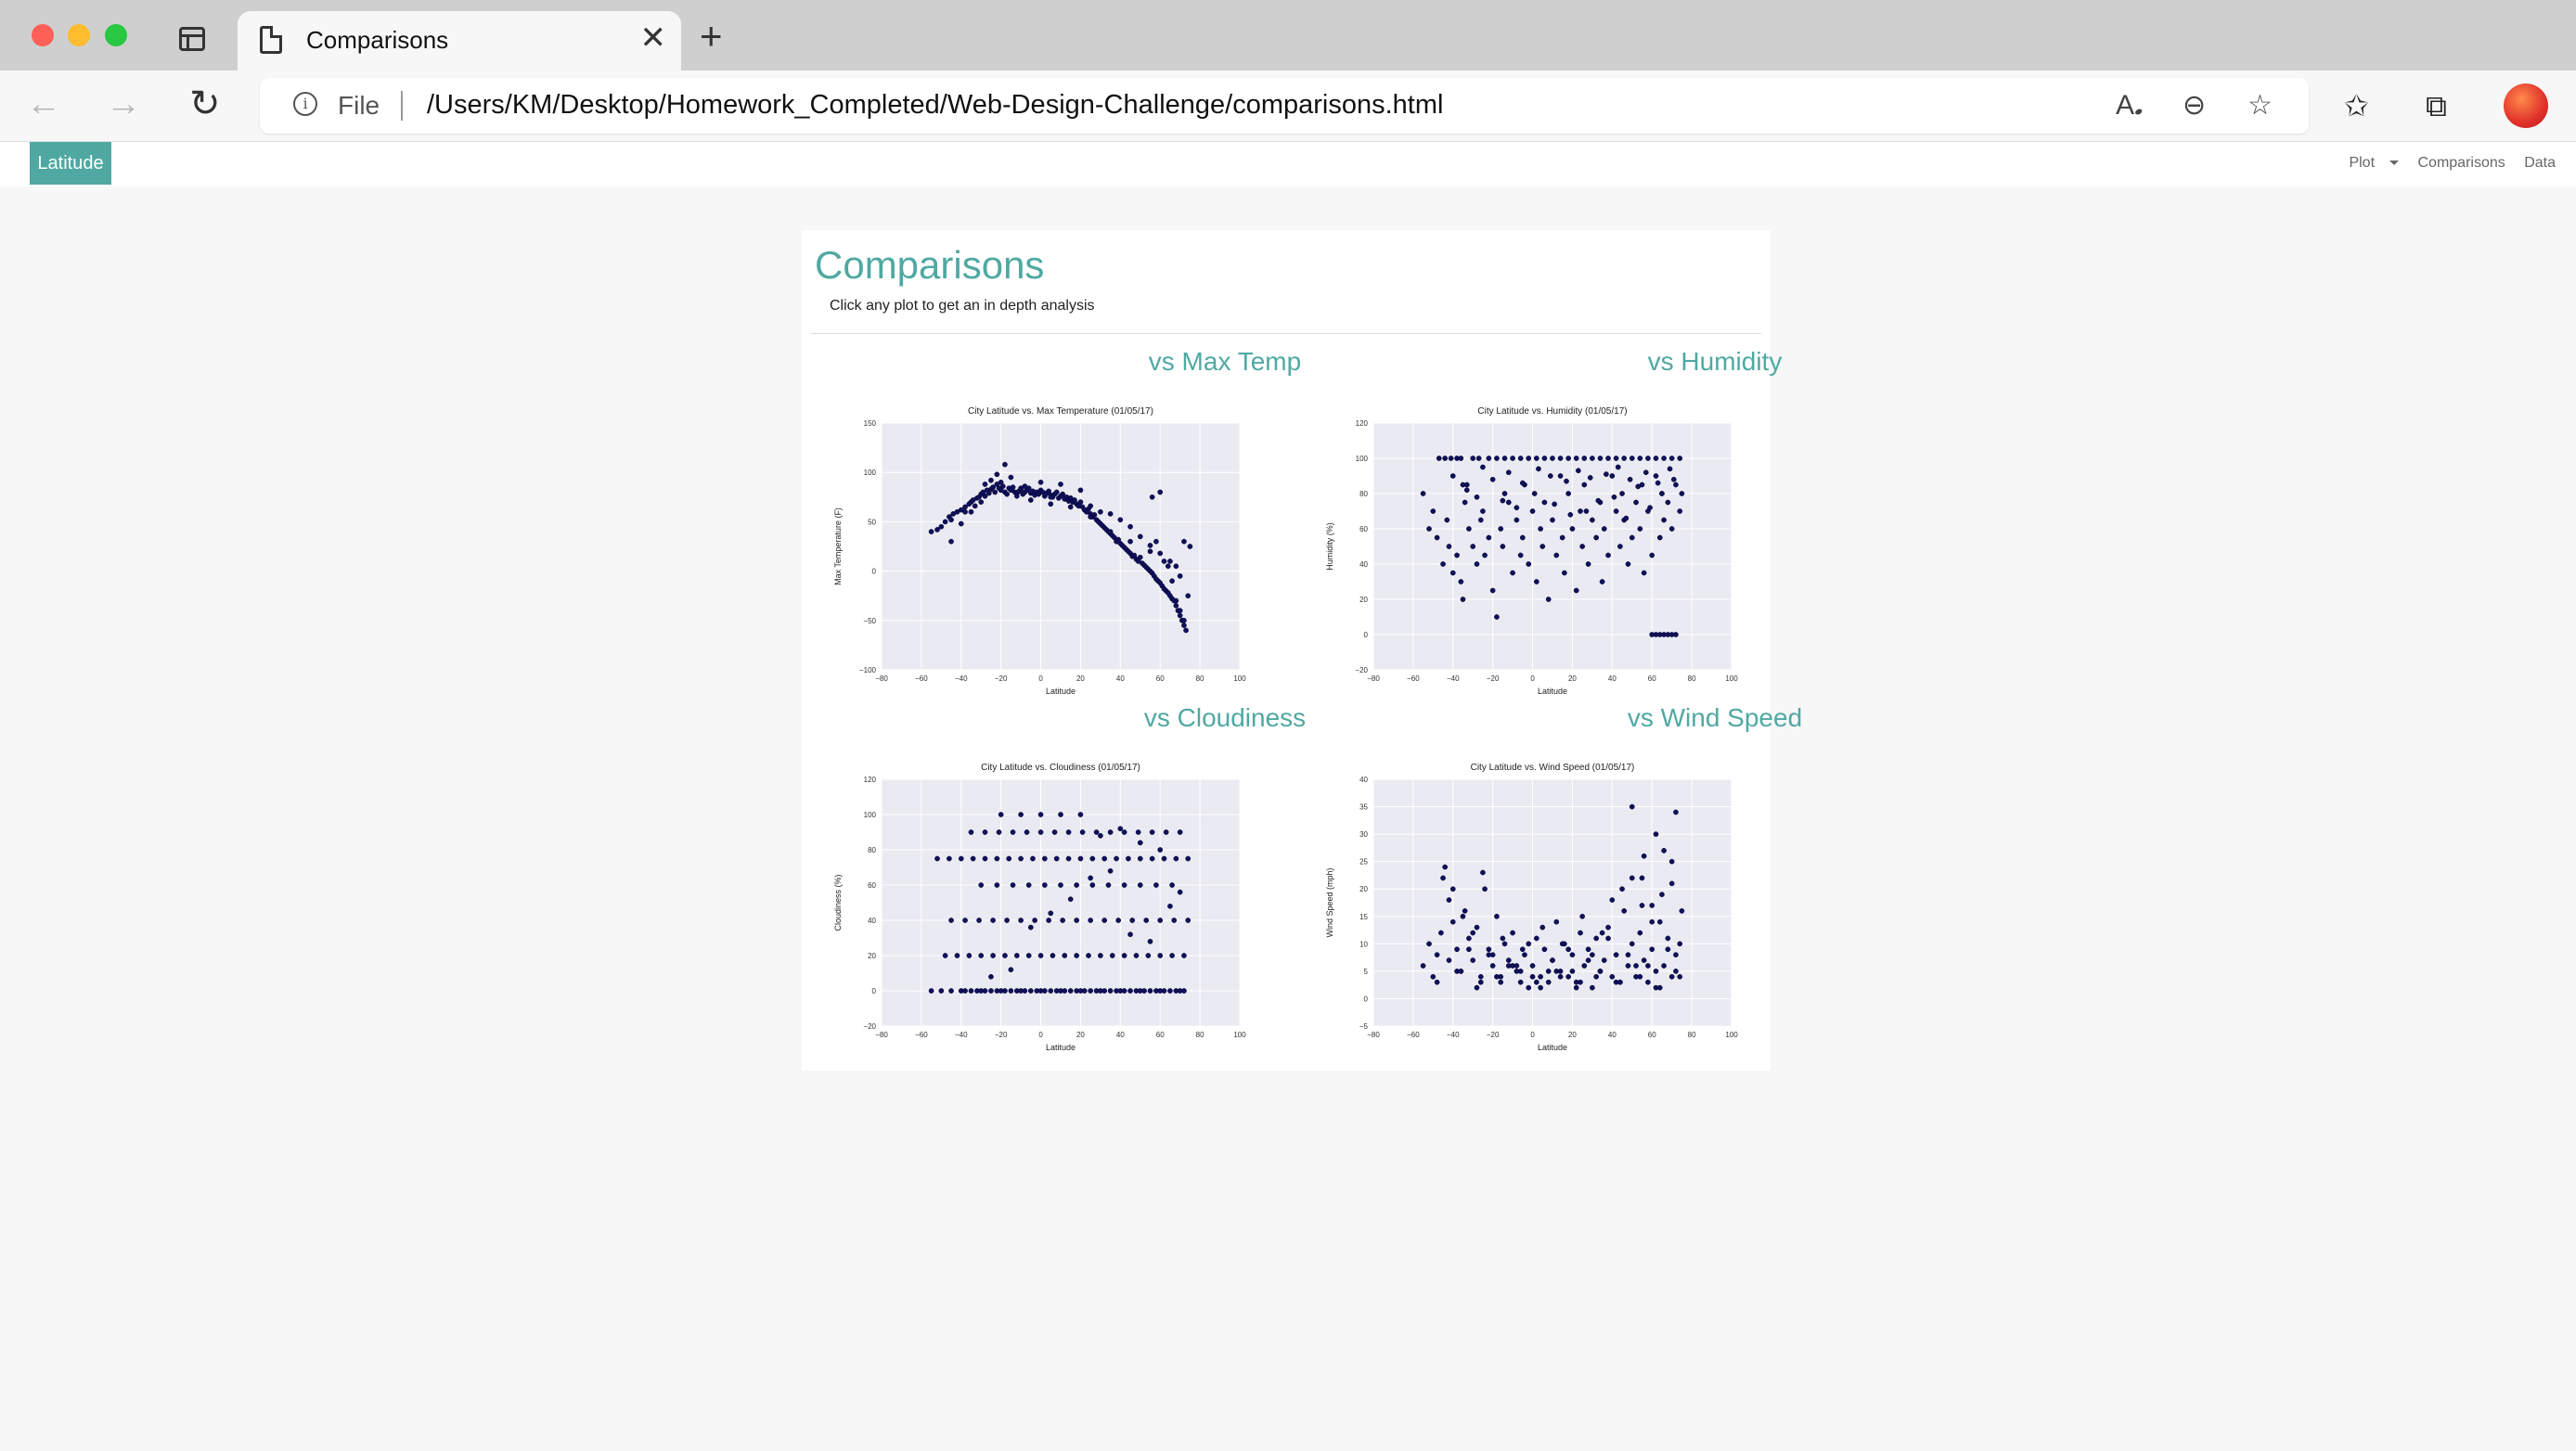 The image size is (2576, 1451). What do you see at coordinates (653, 38) in the screenshot?
I see `close-tab-icon: ✕` at bounding box center [653, 38].